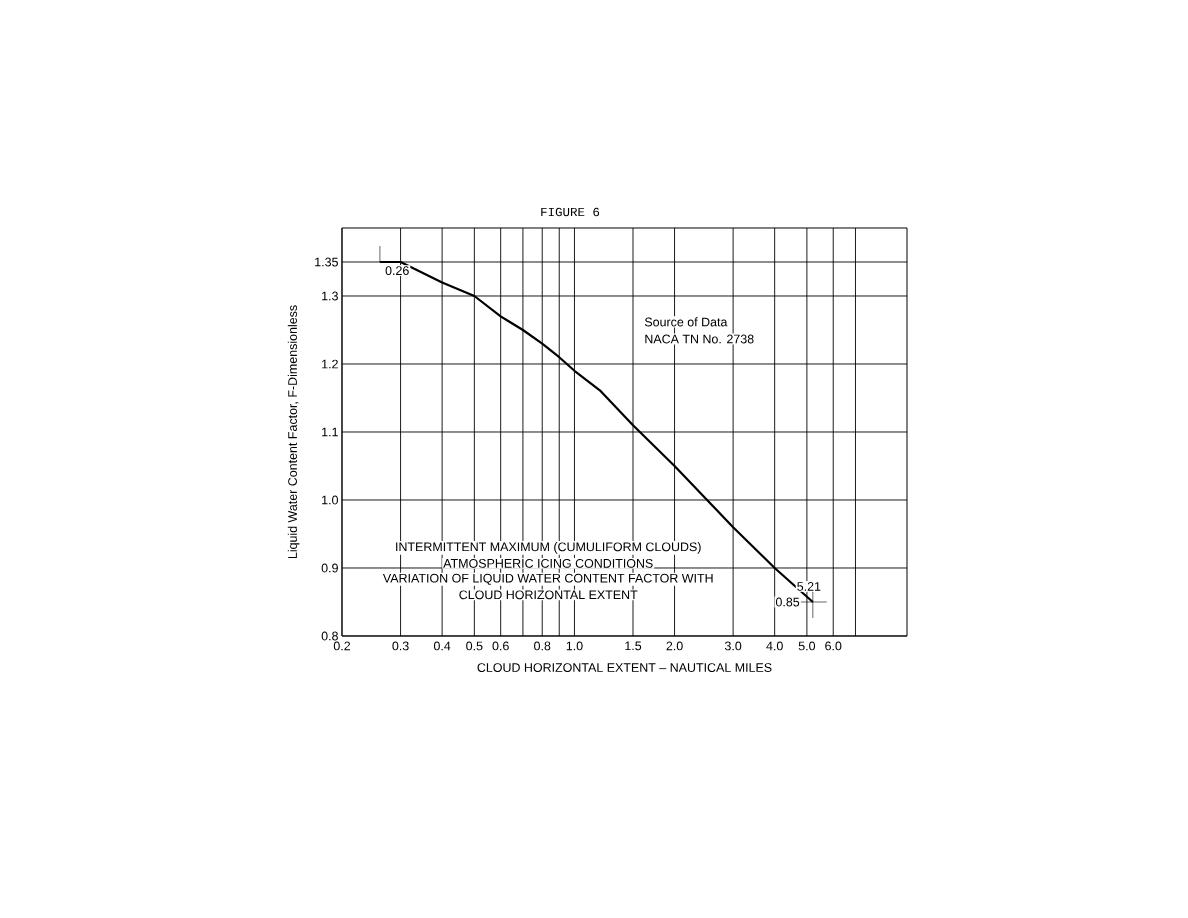 Image resolution: width=1188 pixels, height=918 pixels. Describe the element at coordinates (442, 646) in the screenshot. I see `x-tick-label: 0.4` at that location.